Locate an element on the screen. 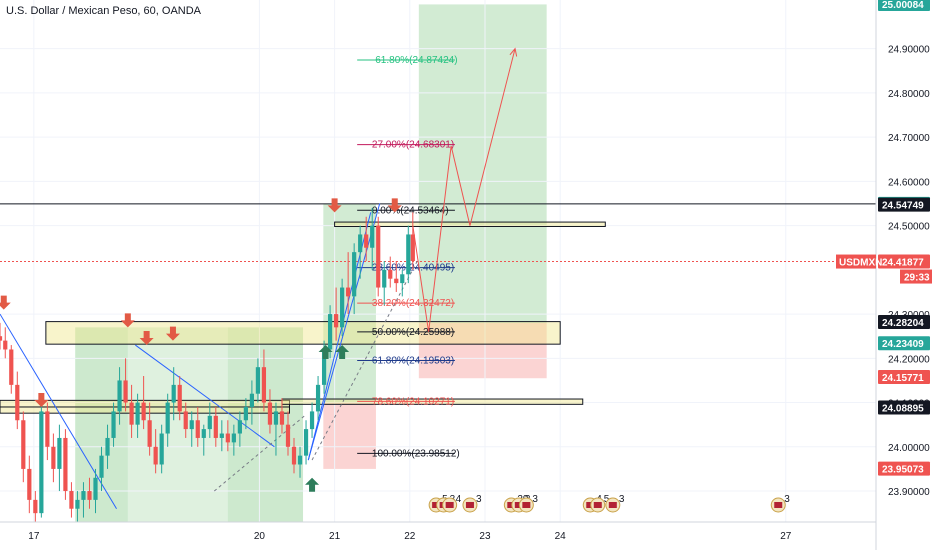 This screenshot has width=932, height=550. projection-path is located at coordinates (464, 190).